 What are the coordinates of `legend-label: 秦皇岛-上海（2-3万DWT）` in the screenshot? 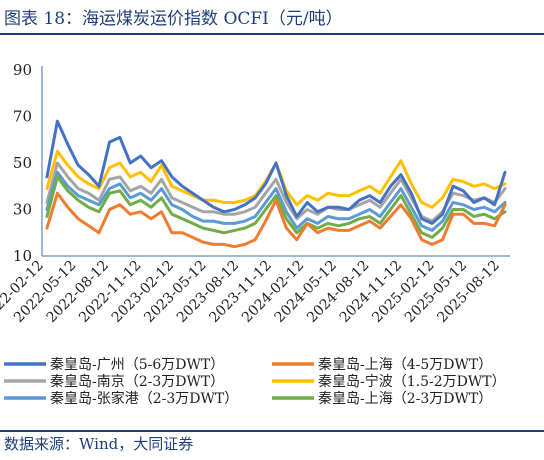 It's located at (405, 399).